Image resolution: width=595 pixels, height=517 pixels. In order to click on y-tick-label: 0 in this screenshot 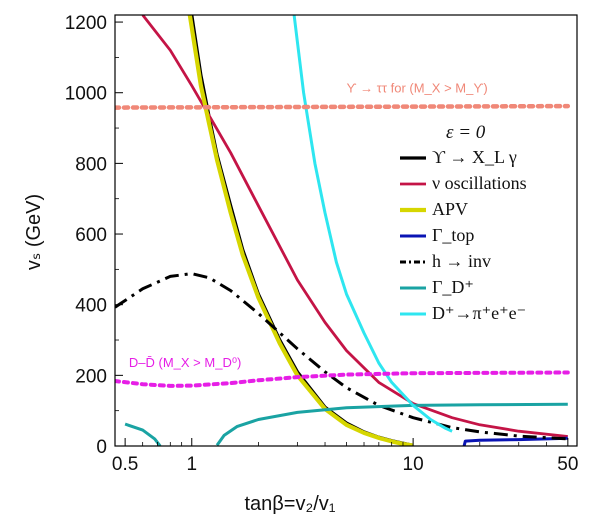, I will do `click(101, 447)`.